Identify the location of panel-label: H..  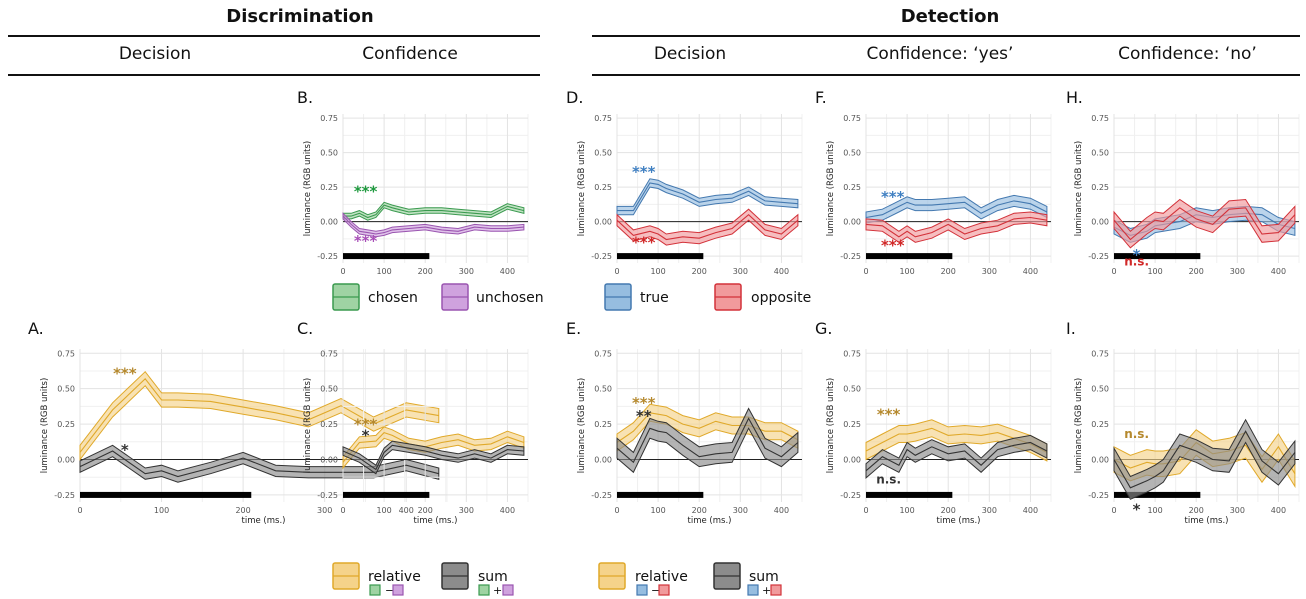
(1074, 97).